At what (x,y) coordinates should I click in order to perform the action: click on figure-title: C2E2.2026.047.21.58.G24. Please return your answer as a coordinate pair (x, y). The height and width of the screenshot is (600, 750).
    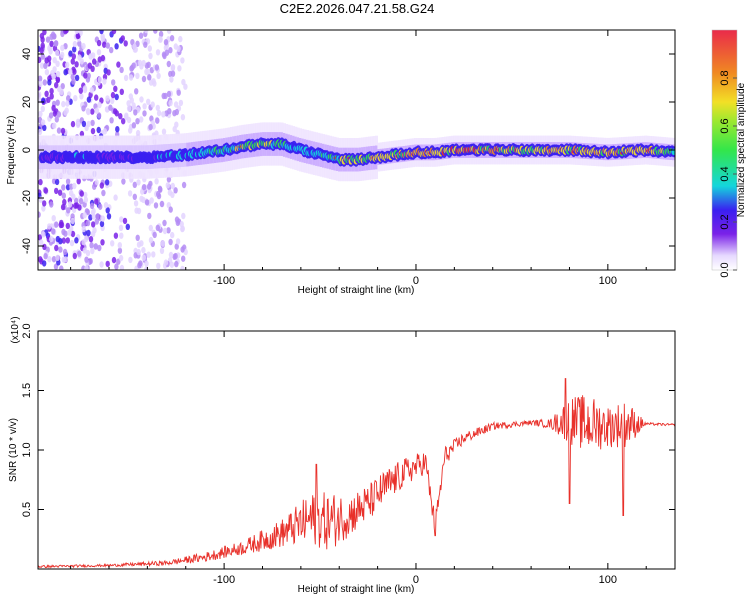
    Looking at the image, I should click on (357, 8).